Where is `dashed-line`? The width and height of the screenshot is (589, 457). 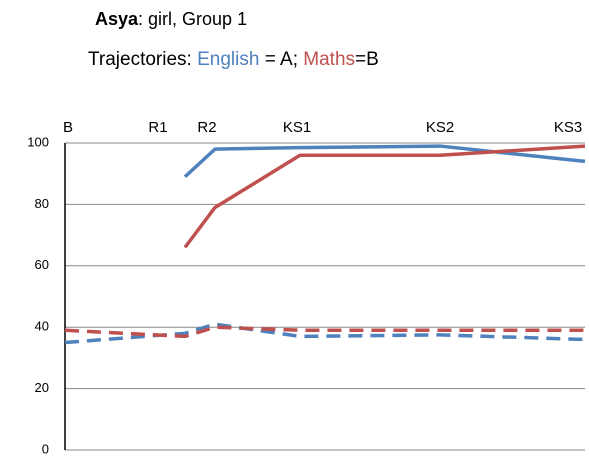 dashed-line is located at coordinates (324, 332).